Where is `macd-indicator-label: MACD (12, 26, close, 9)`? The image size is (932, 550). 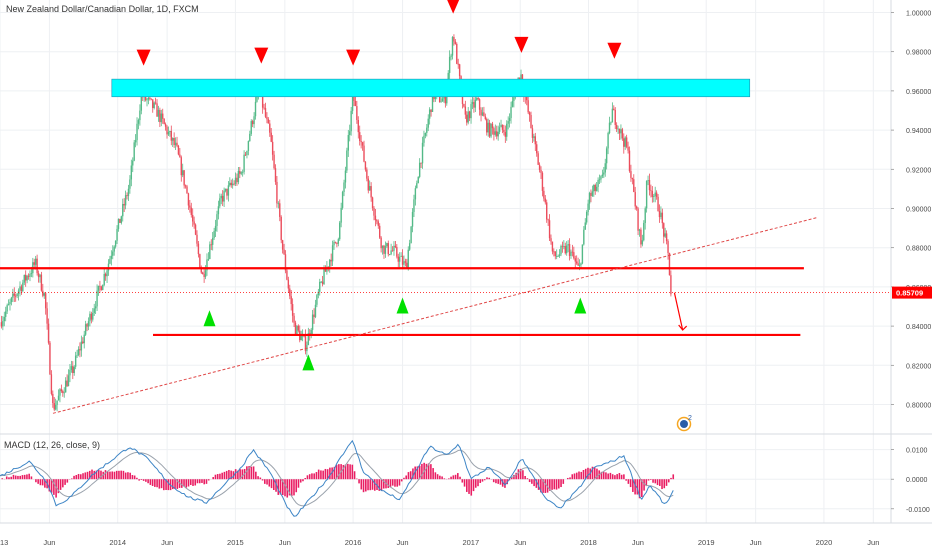
macd-indicator-label: MACD (12, 26, close, 9) is located at coordinates (52, 445).